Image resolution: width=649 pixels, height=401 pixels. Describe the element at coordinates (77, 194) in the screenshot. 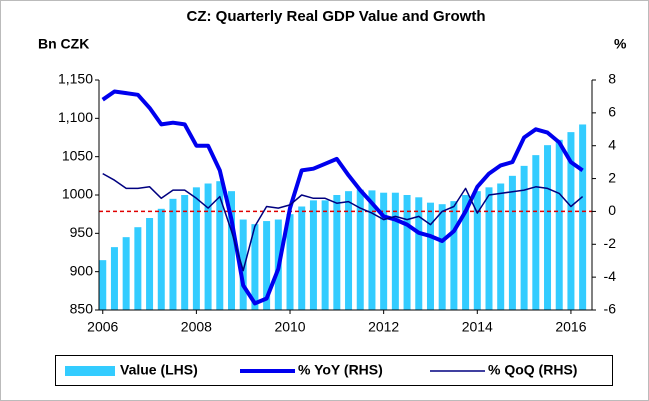

I see `y-tick-label: 1000` at that location.